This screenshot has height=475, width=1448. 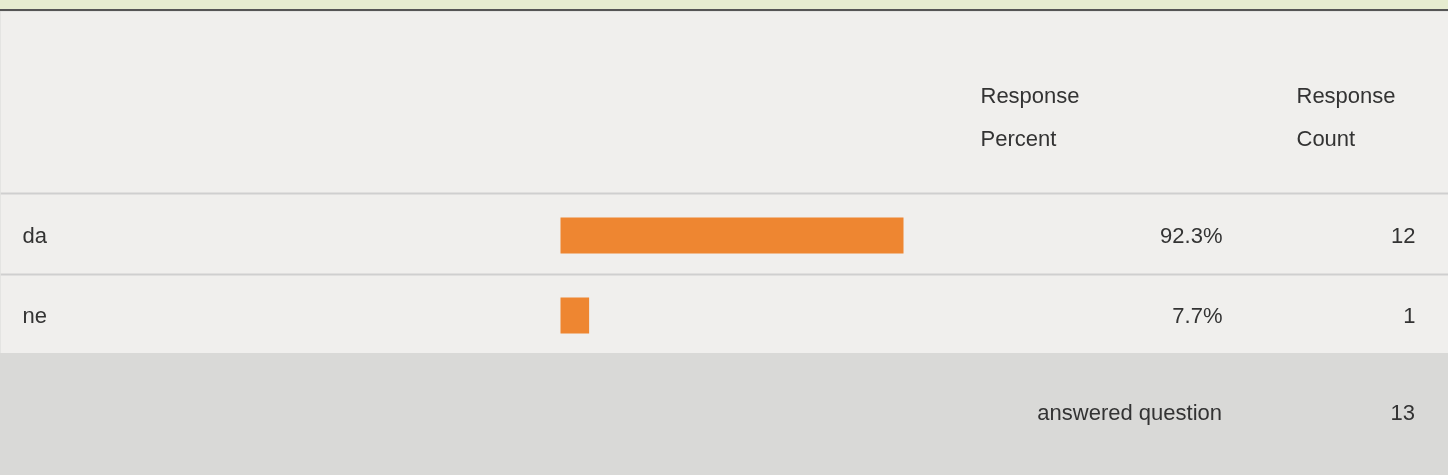 I want to click on data-label: 92.3%, so click(x=1191, y=235).